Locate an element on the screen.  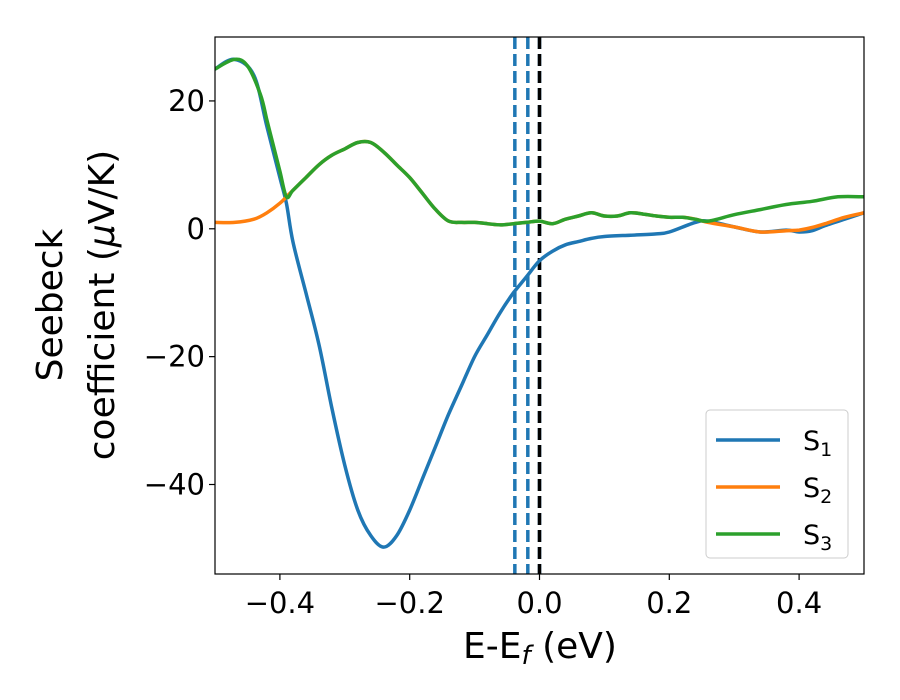
x-tick-label: −0.4 is located at coordinates (280, 603).